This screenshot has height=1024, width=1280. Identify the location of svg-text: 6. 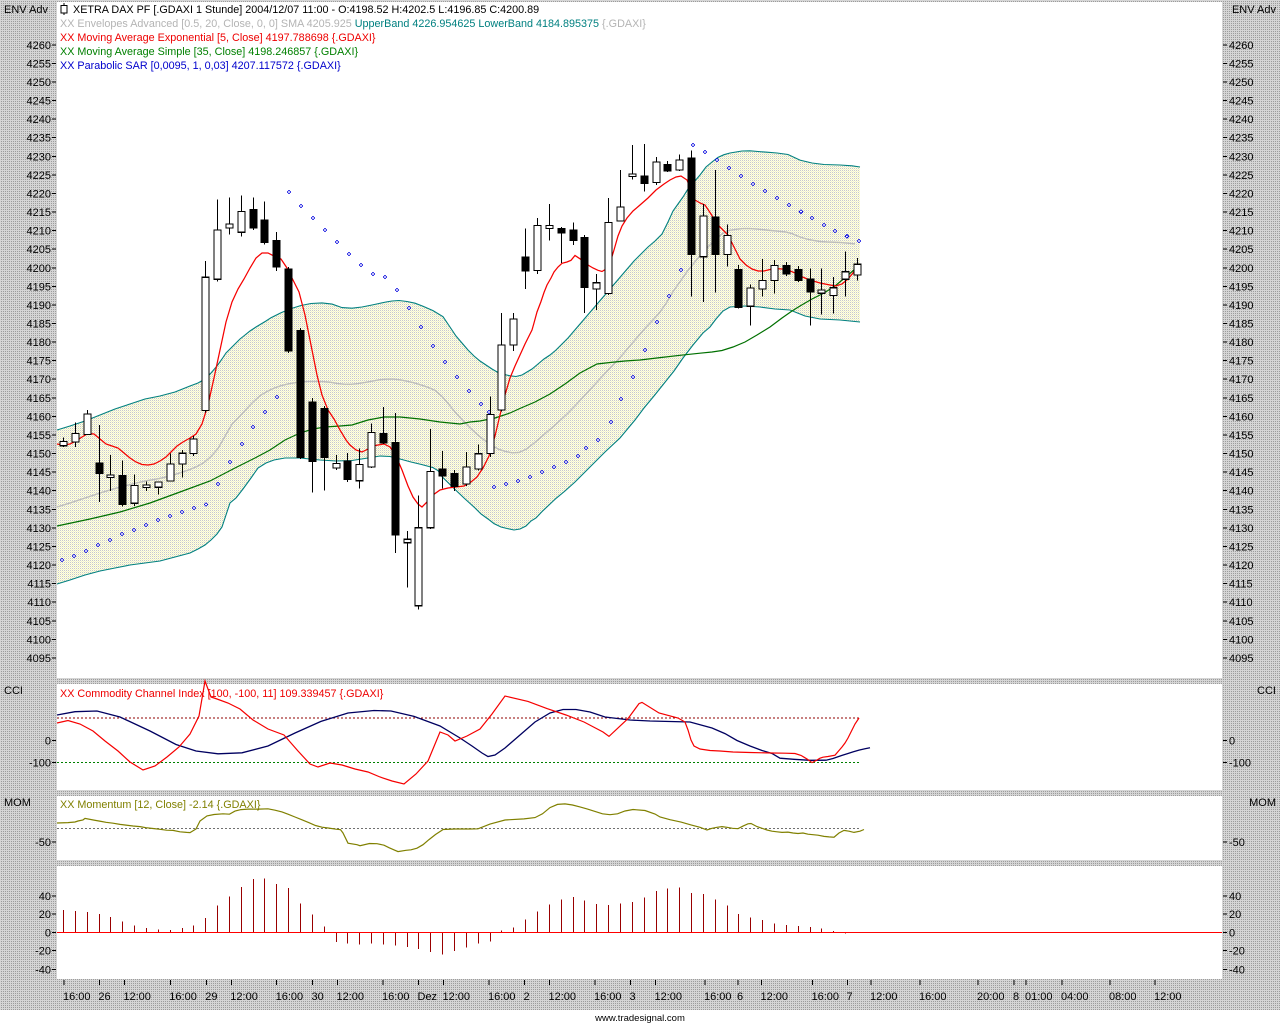
(740, 997).